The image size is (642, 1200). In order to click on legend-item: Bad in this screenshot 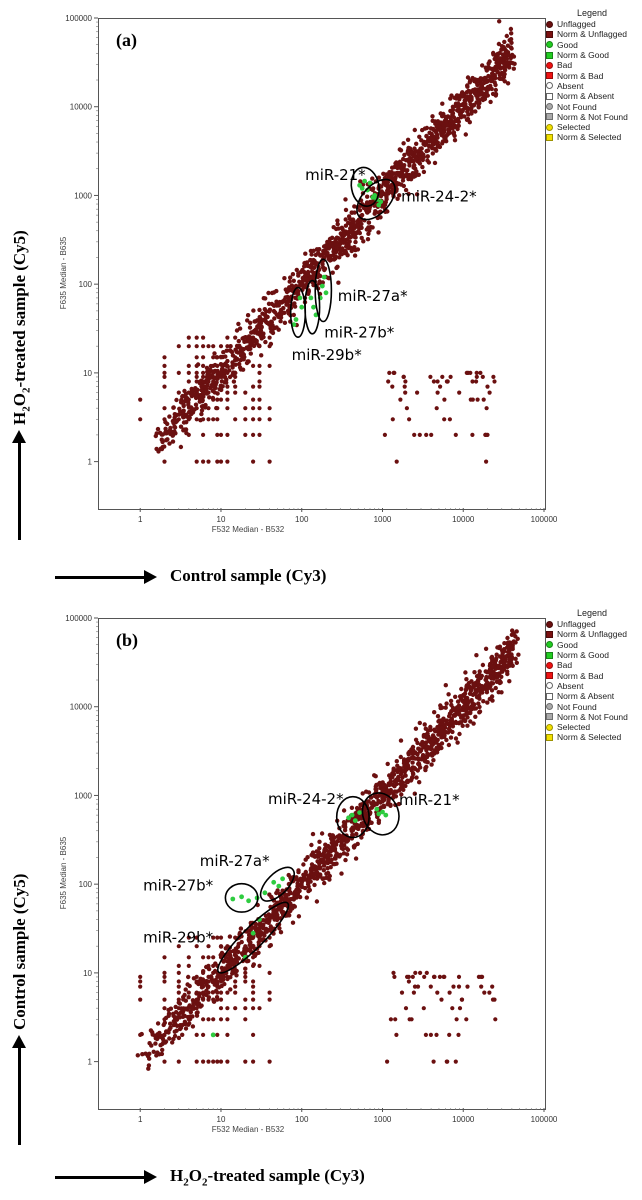, I will do `click(592, 65)`.